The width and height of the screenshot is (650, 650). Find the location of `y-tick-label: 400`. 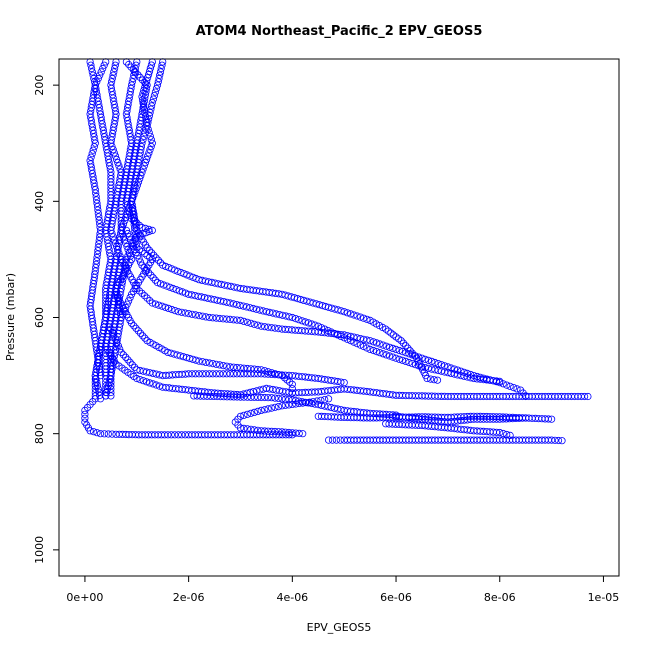

y-tick-label: 400 is located at coordinates (39, 201).